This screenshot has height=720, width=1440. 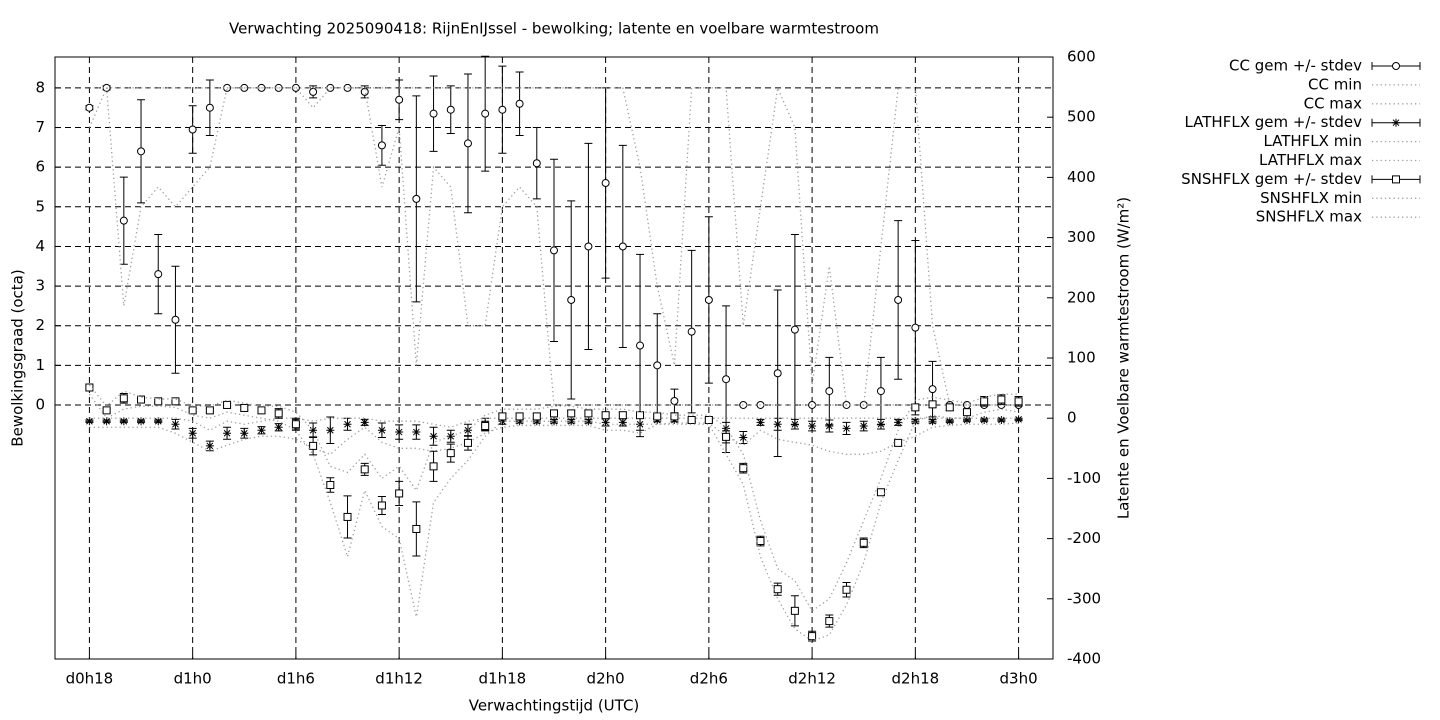 What do you see at coordinates (1081, 57) in the screenshot?
I see `y2-tick-label: 600` at bounding box center [1081, 57].